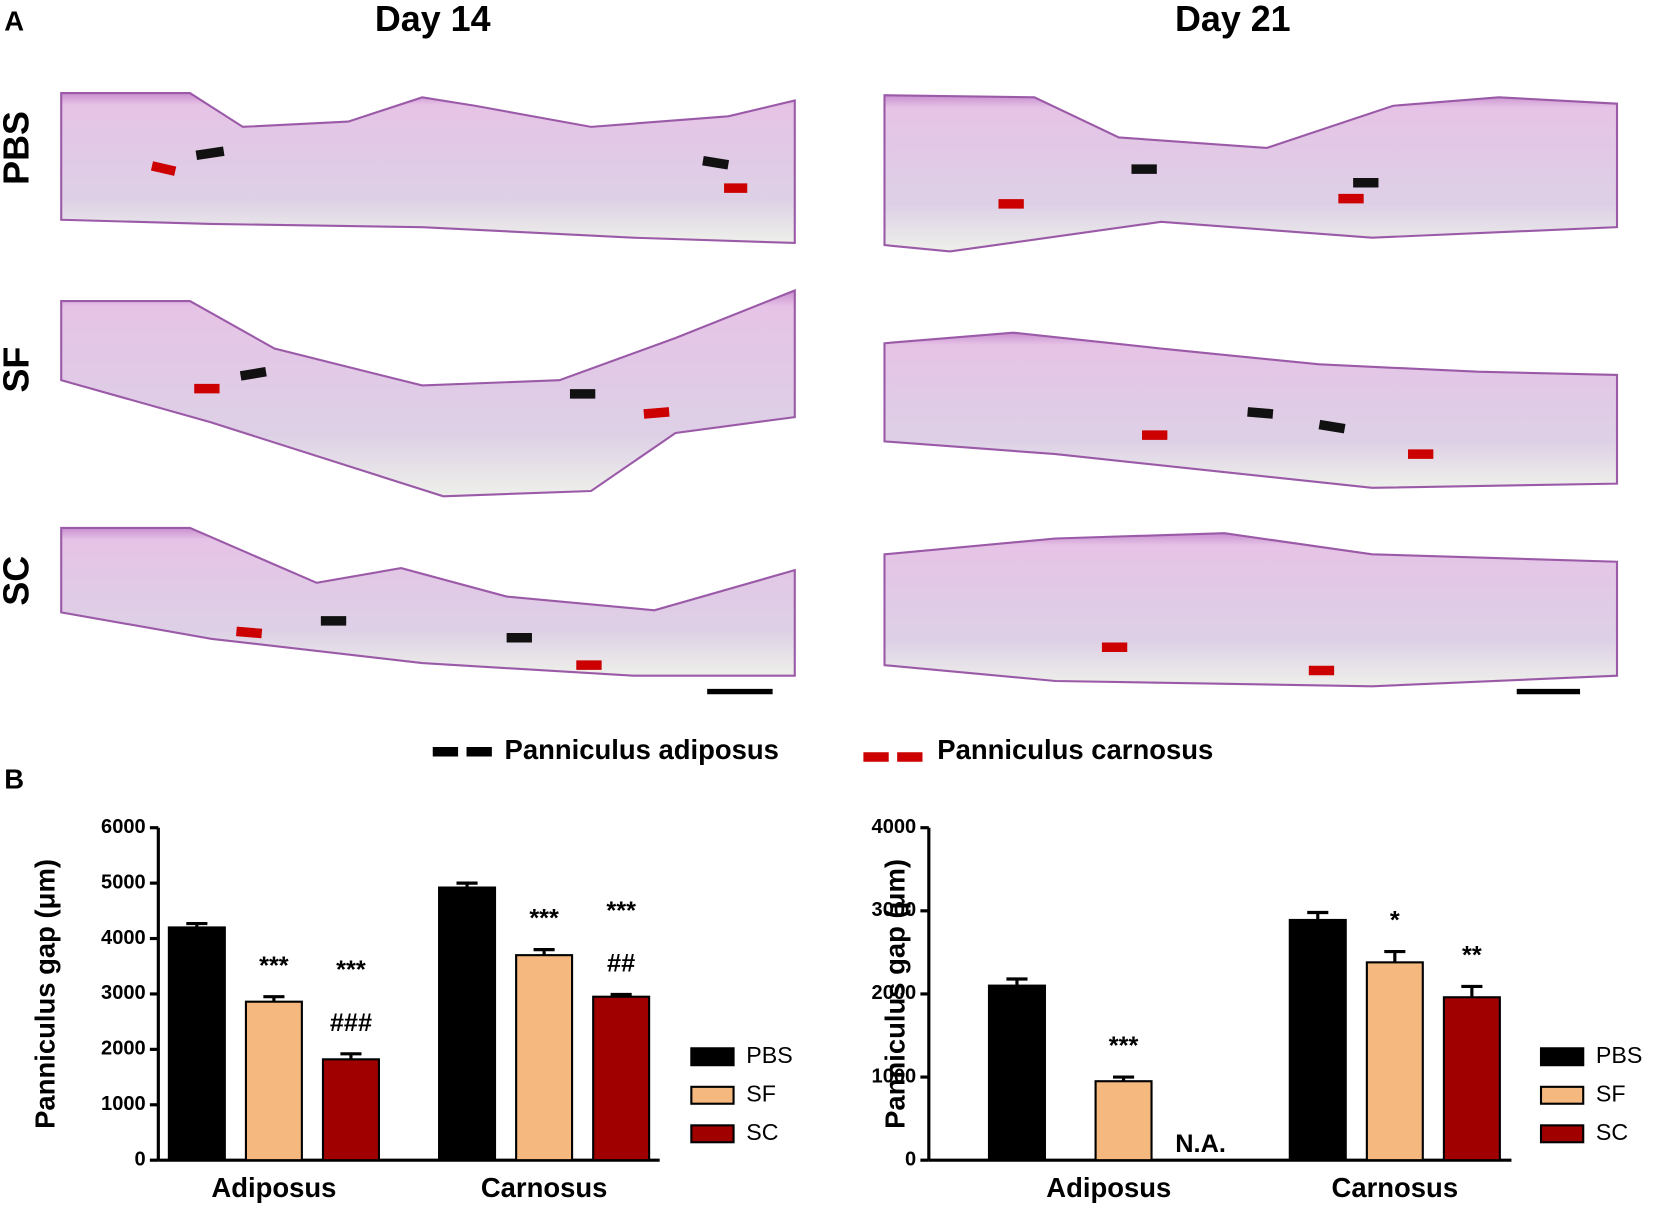 The width and height of the screenshot is (1655, 1210). What do you see at coordinates (1075, 749) in the screenshot?
I see `arrow-legend: Panniculus carnosus` at bounding box center [1075, 749].